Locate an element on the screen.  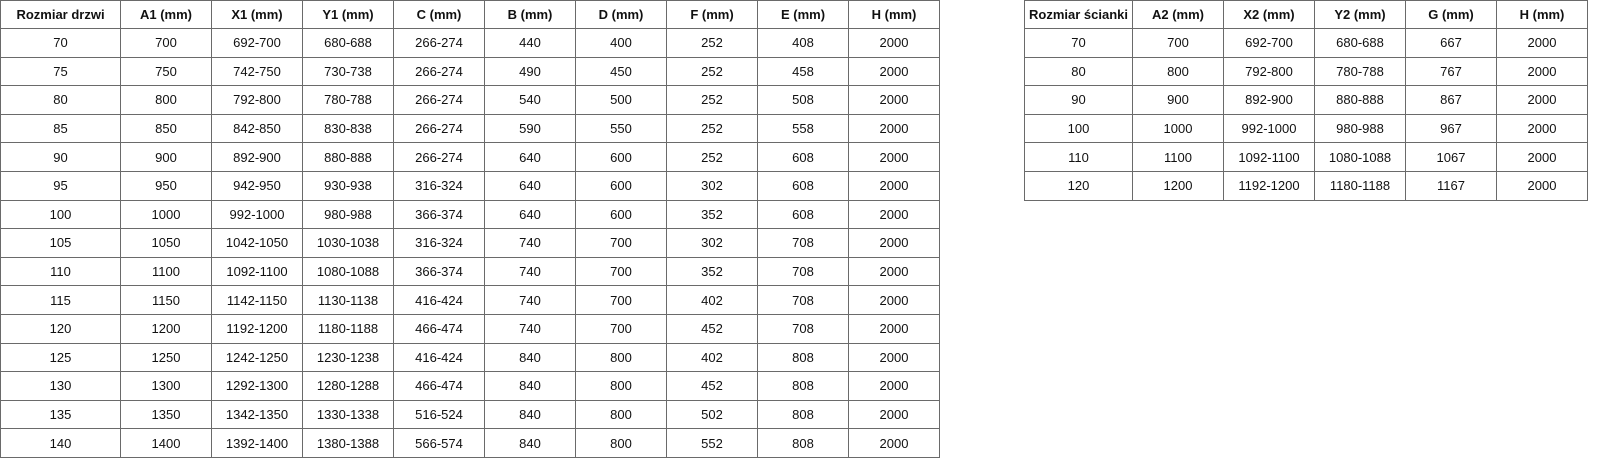
table-cell: 680-688 is located at coordinates (348, 43).